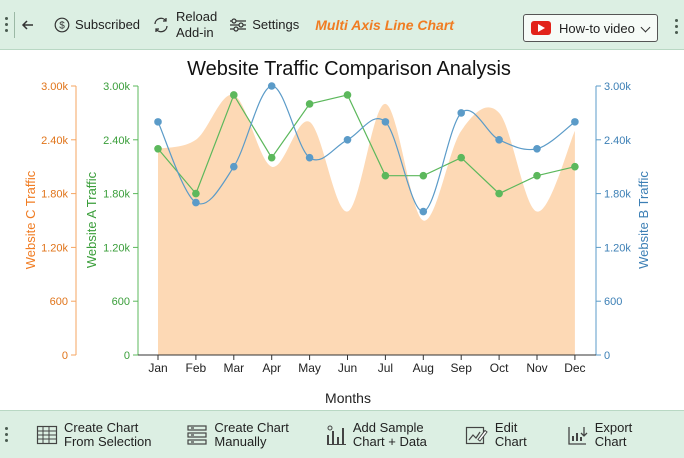 The height and width of the screenshot is (458, 684). Describe the element at coordinates (271, 368) in the screenshot. I see `x-tick-label: Apr` at that location.